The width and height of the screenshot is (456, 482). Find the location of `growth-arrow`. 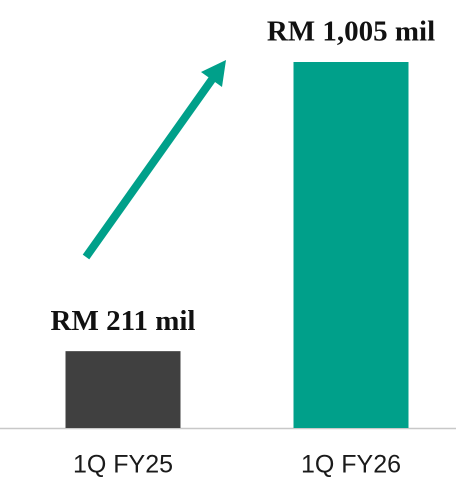

growth-arrow is located at coordinates (154, 160).